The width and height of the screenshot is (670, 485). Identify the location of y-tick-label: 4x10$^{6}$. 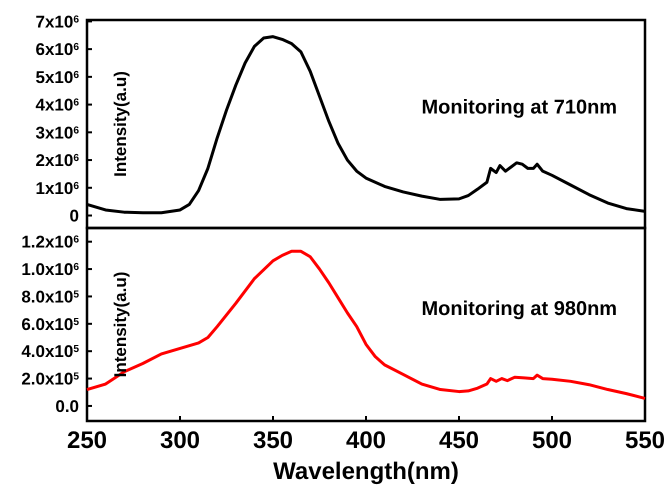
(58, 105).